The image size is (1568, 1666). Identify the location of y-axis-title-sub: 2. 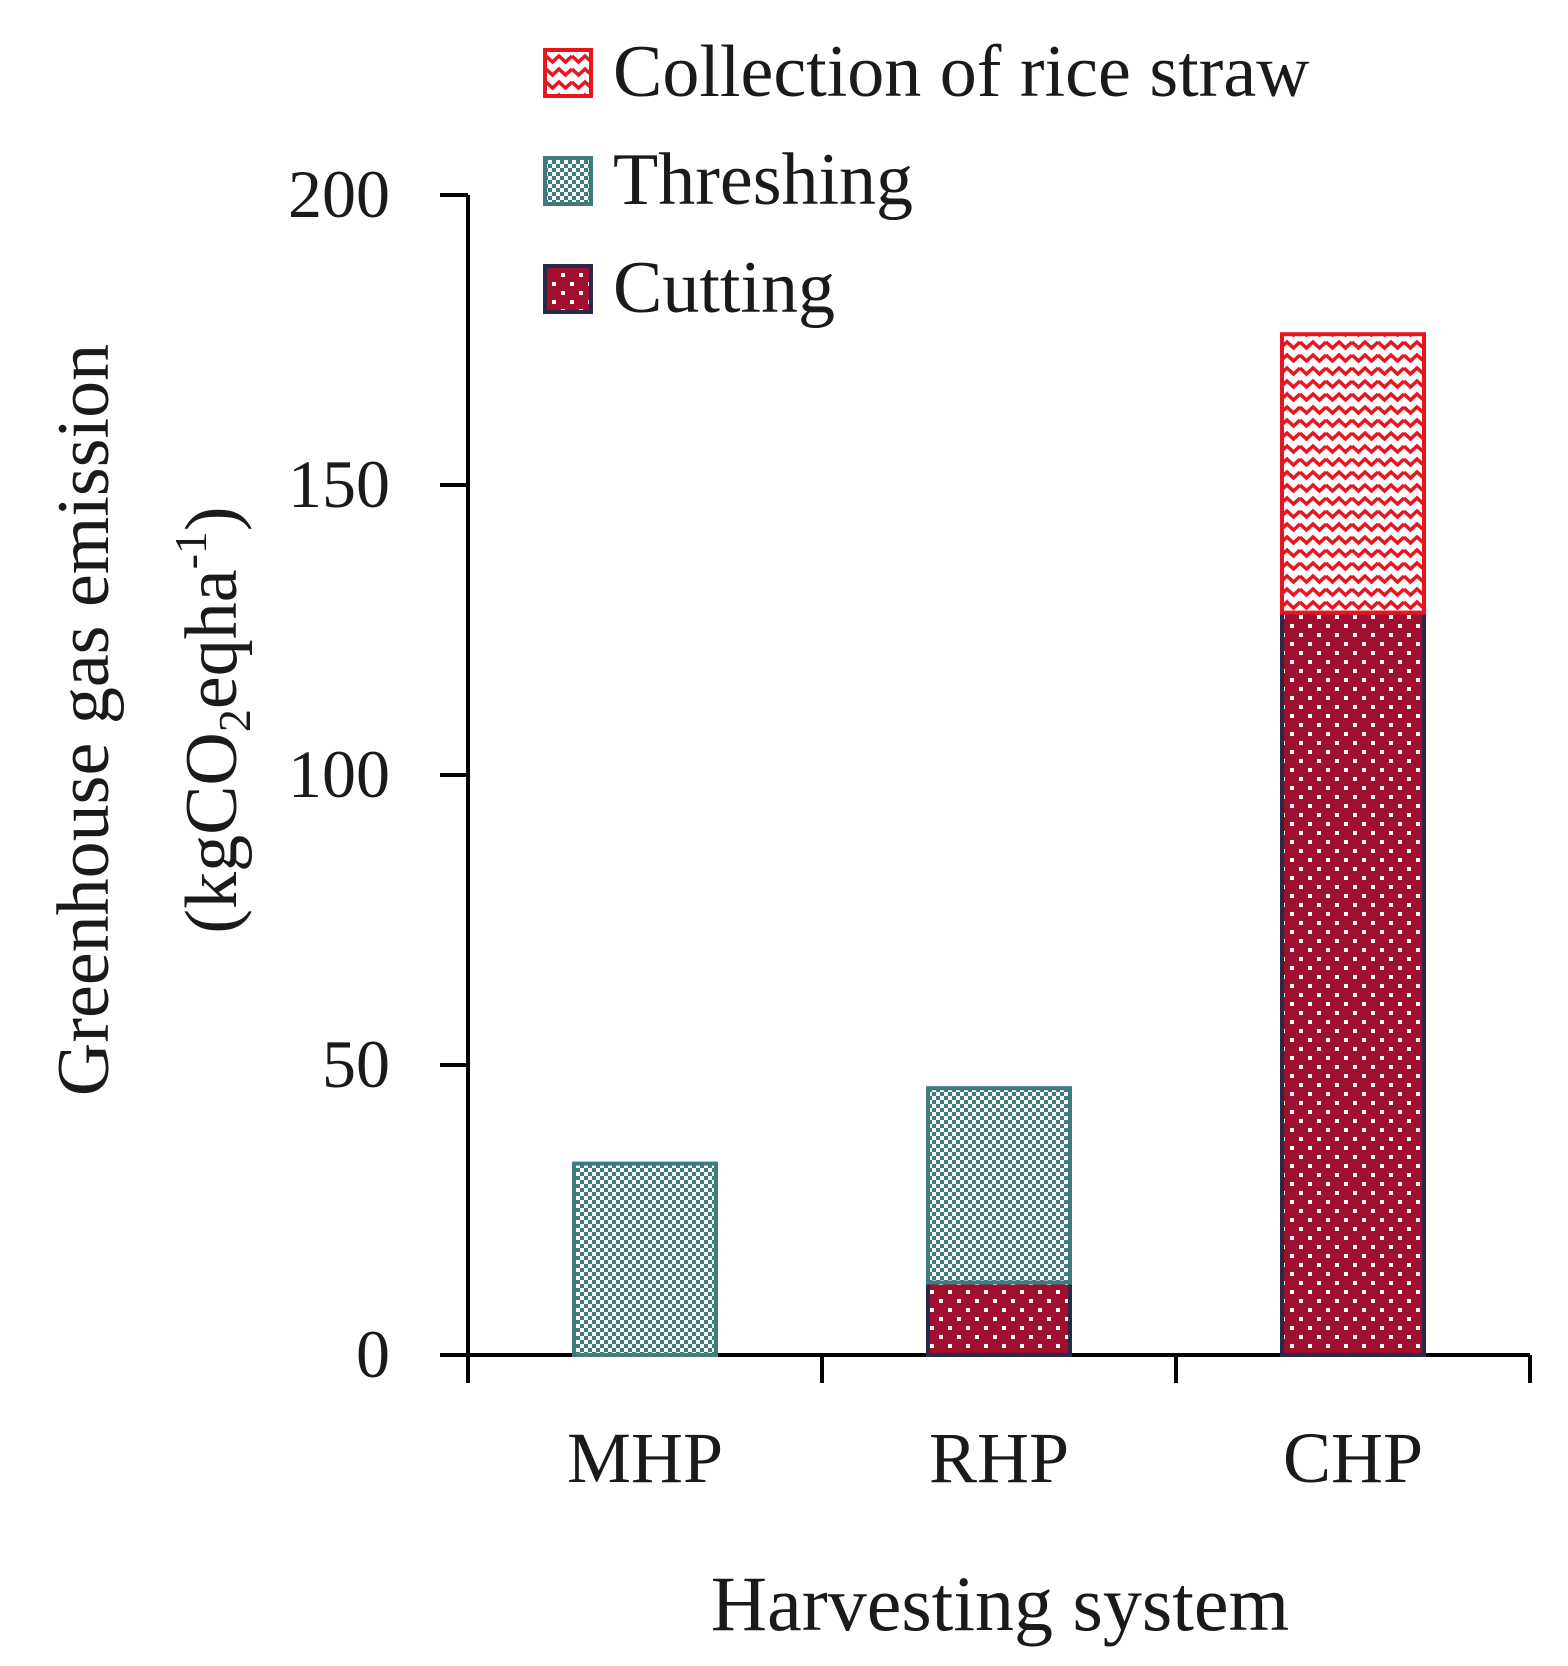
(234, 720).